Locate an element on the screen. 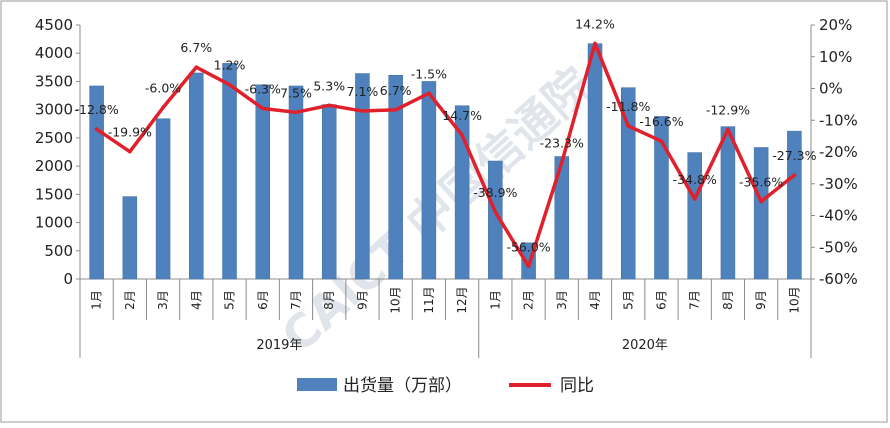  yoy-data-label: 14.2% is located at coordinates (595, 23).